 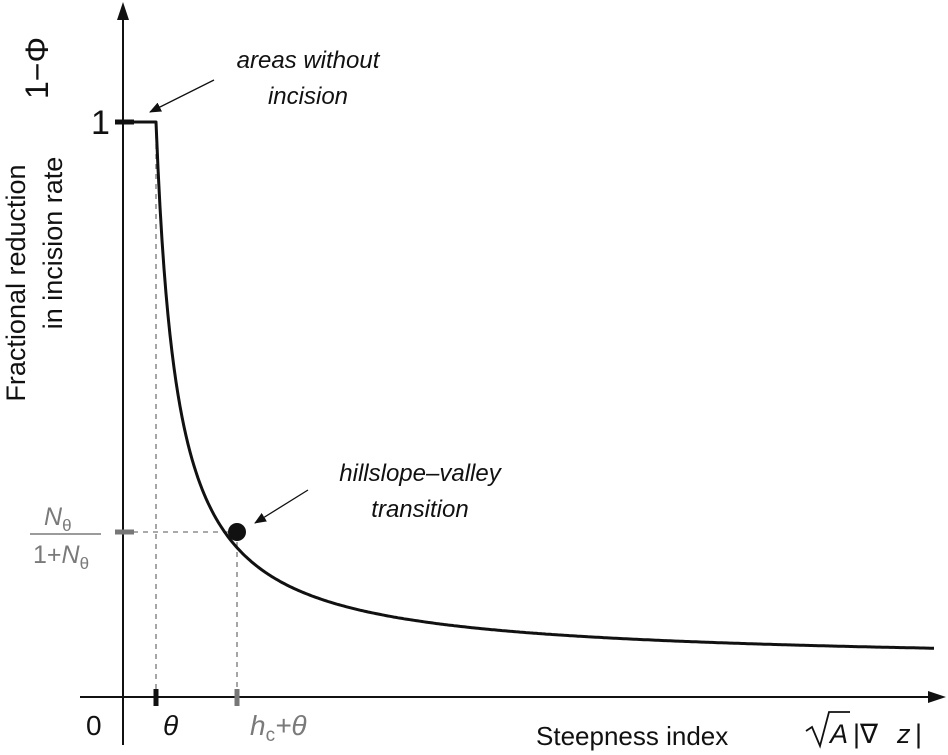 I want to click on x-tick-label-theta: θ, so click(x=170, y=725).